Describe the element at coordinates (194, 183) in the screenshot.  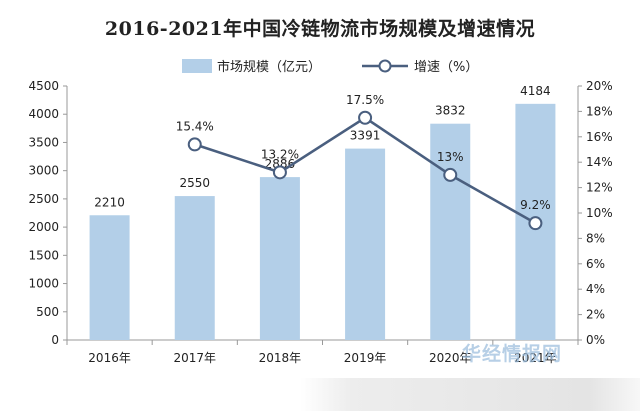
I see `bar-value-label: 2550` at that location.